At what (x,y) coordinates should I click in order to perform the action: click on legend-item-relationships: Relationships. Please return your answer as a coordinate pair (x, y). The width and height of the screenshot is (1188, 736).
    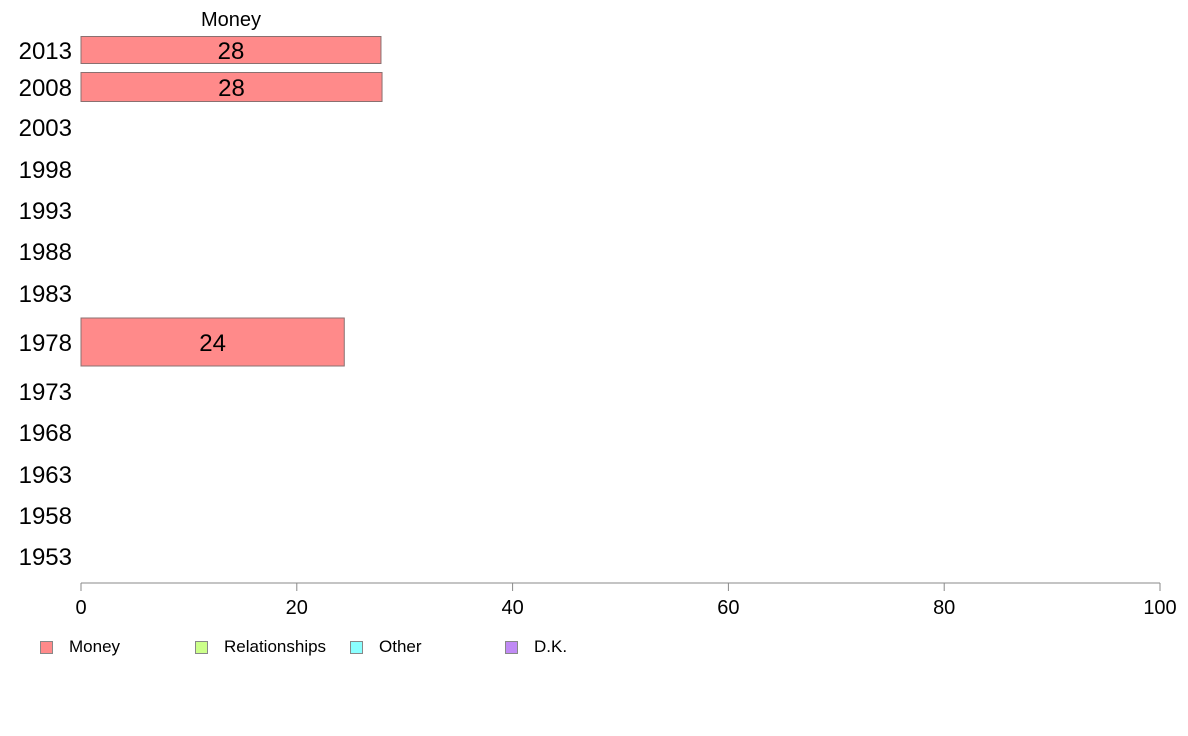
    Looking at the image, I should click on (260, 647).